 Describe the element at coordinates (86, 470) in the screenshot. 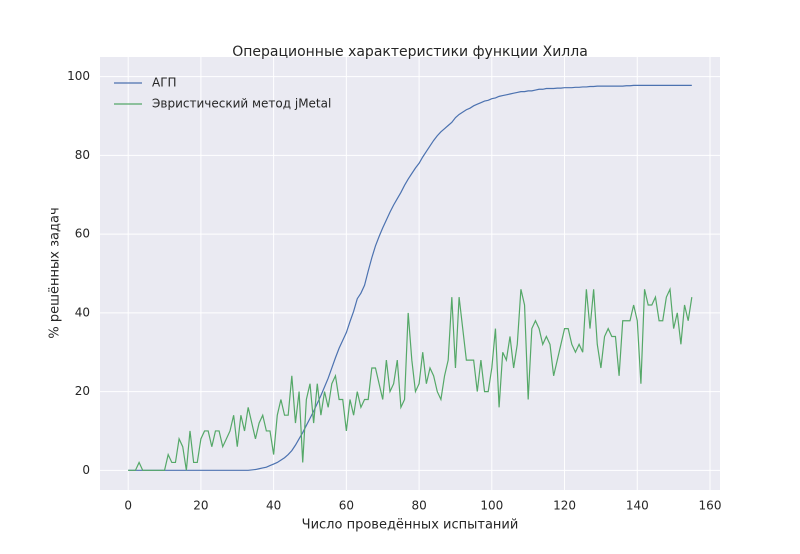

I see `y-tick-label: 0` at that location.